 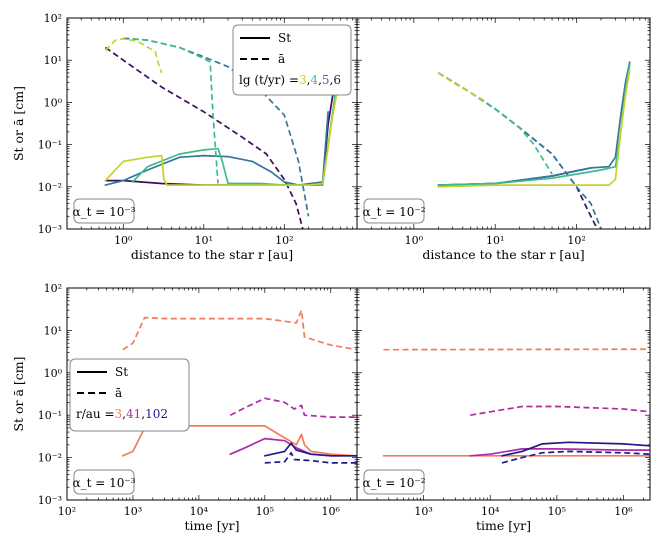 I want to click on legend-item: 5, so click(x=326, y=80).